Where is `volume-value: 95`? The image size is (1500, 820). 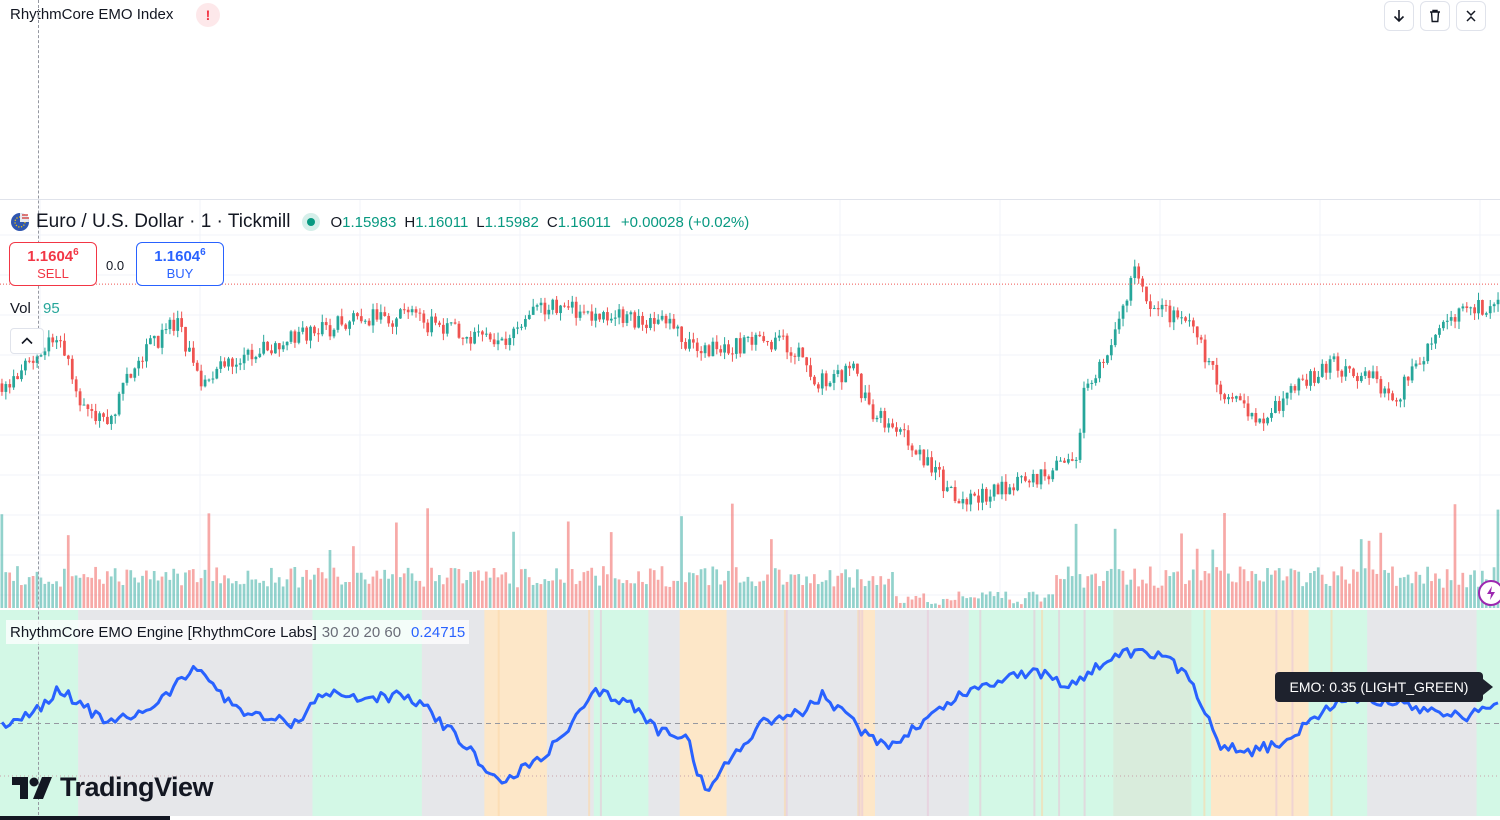 volume-value: 95 is located at coordinates (51, 308).